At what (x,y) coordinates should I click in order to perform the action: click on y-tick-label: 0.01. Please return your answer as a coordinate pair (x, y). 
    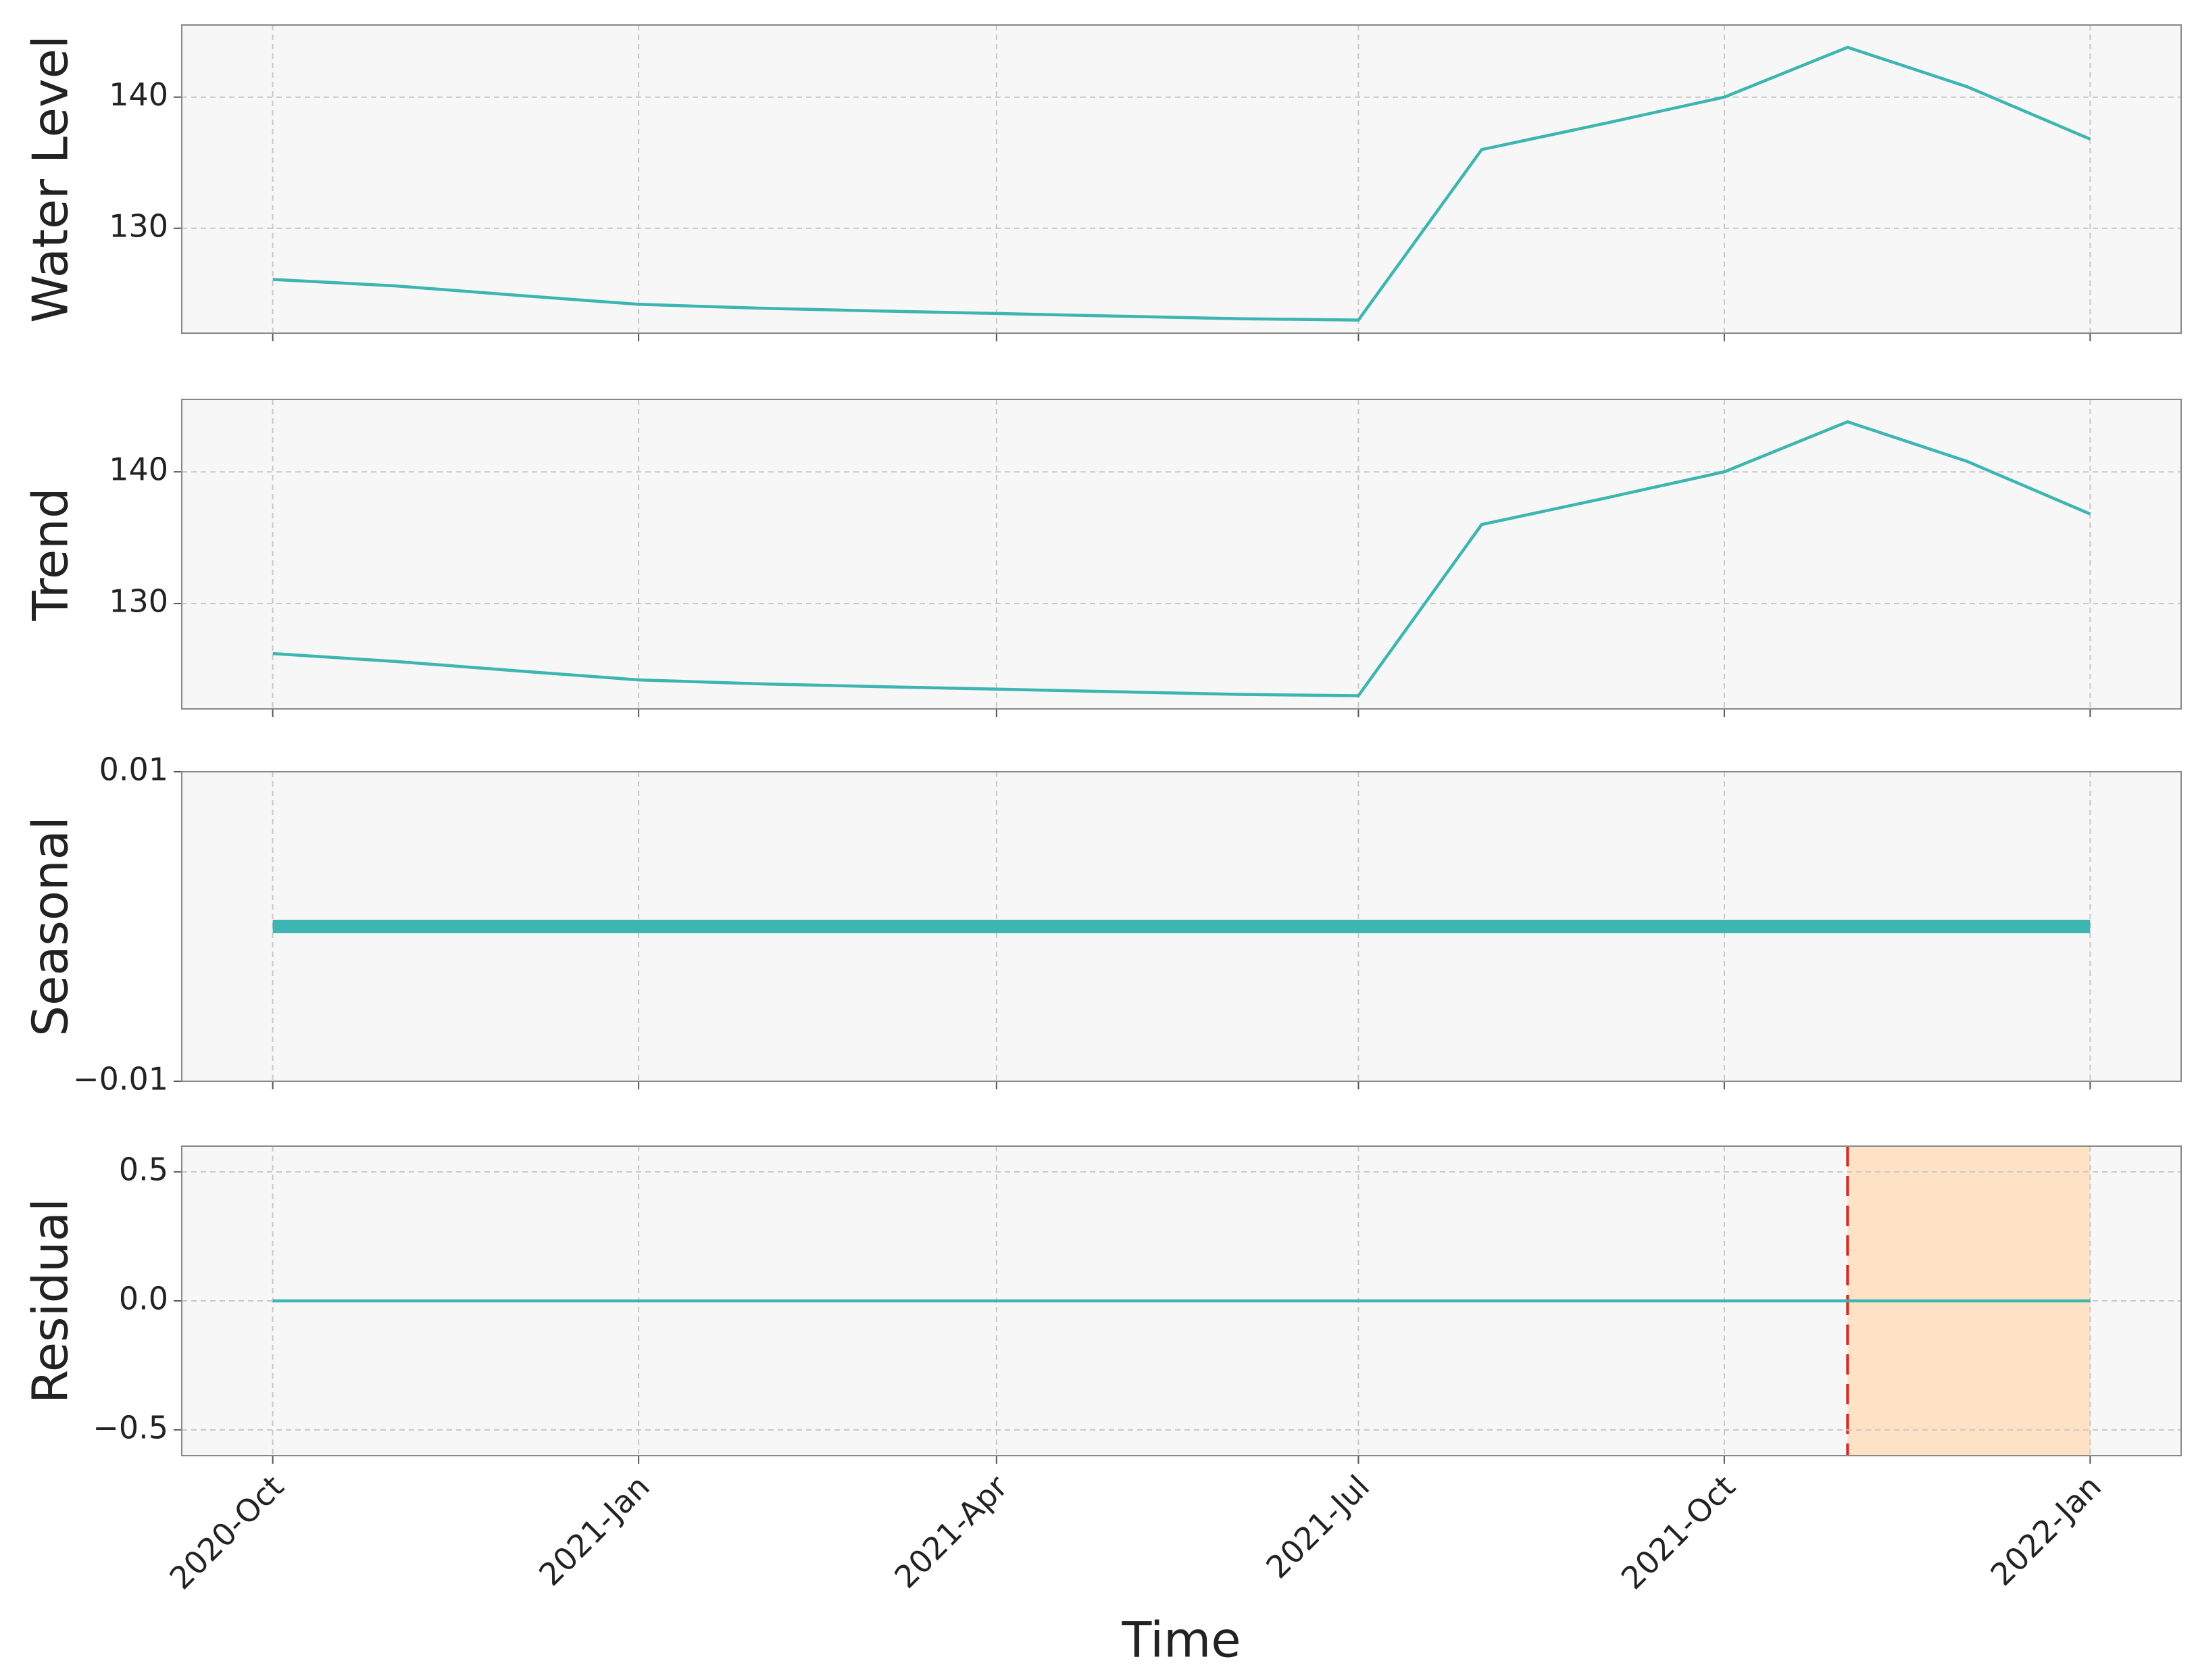
    Looking at the image, I should click on (133, 770).